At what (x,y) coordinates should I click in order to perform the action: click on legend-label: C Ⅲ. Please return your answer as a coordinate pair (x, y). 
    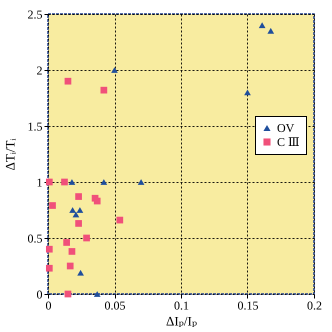
    Looking at the image, I should click on (288, 142).